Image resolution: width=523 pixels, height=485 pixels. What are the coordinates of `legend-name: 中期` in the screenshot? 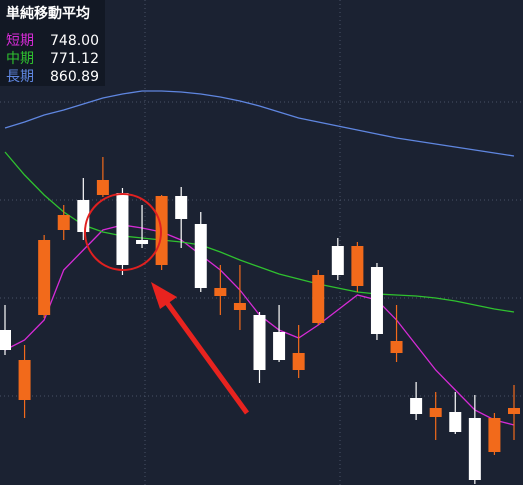 It's located at (20, 59).